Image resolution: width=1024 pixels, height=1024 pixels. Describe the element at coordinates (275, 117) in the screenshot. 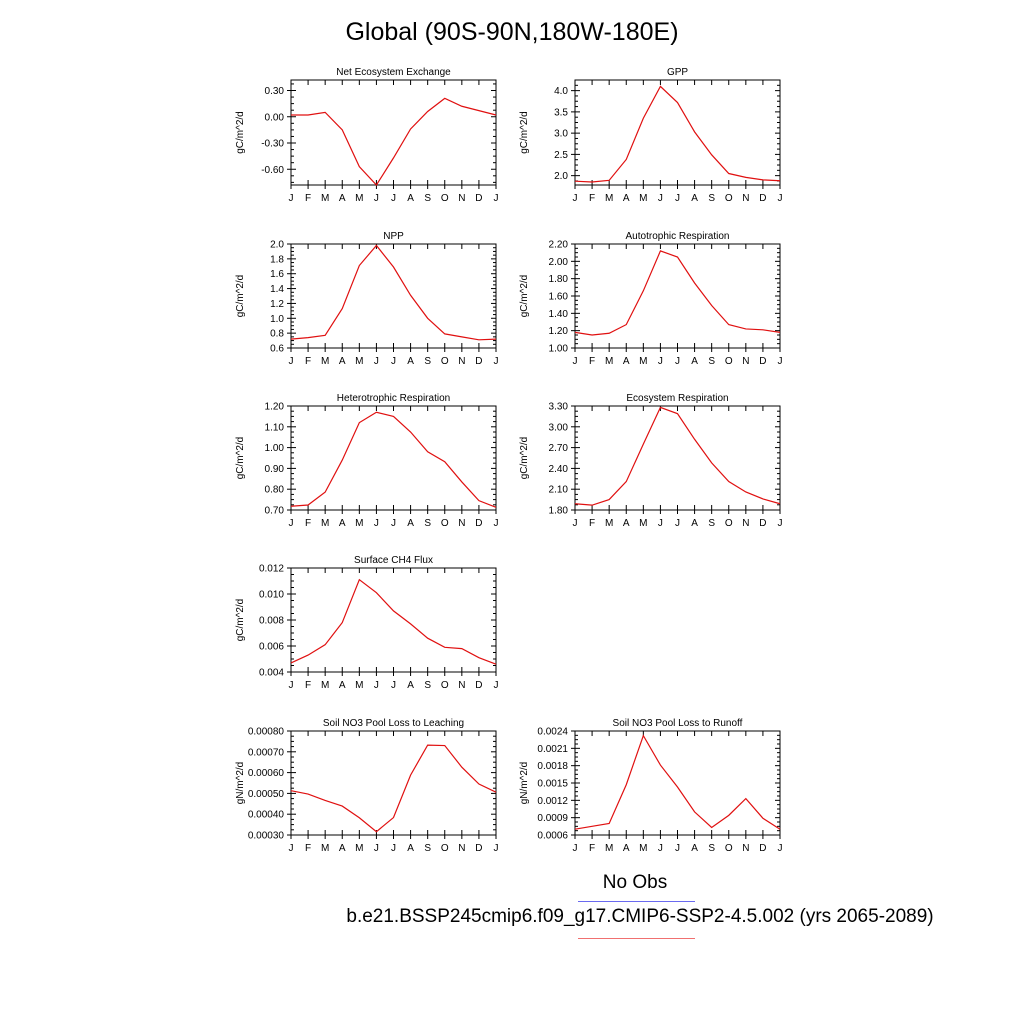

I see `y-tick-label: 0.00` at that location.